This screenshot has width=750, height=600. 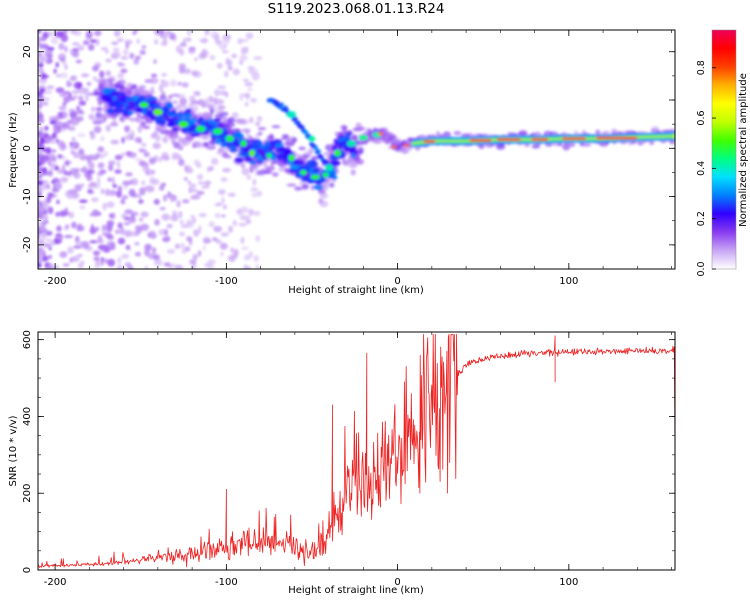 What do you see at coordinates (13, 450) in the screenshot?
I see `snr-y-axis-label: SNR (10 * v/v)` at bounding box center [13, 450].